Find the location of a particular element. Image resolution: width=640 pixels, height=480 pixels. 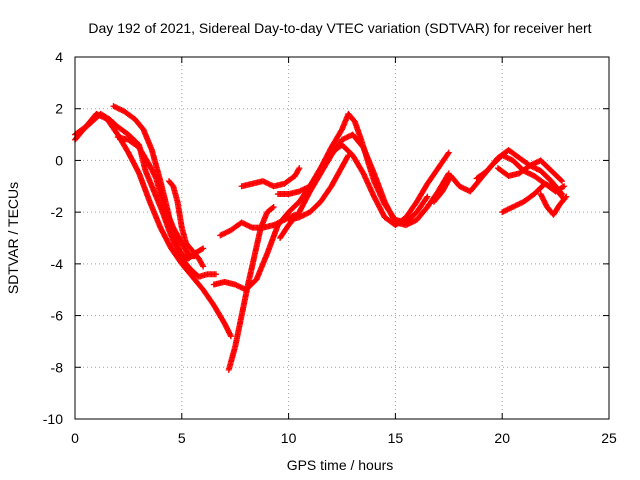

x-tick-label: 10 is located at coordinates (289, 438).